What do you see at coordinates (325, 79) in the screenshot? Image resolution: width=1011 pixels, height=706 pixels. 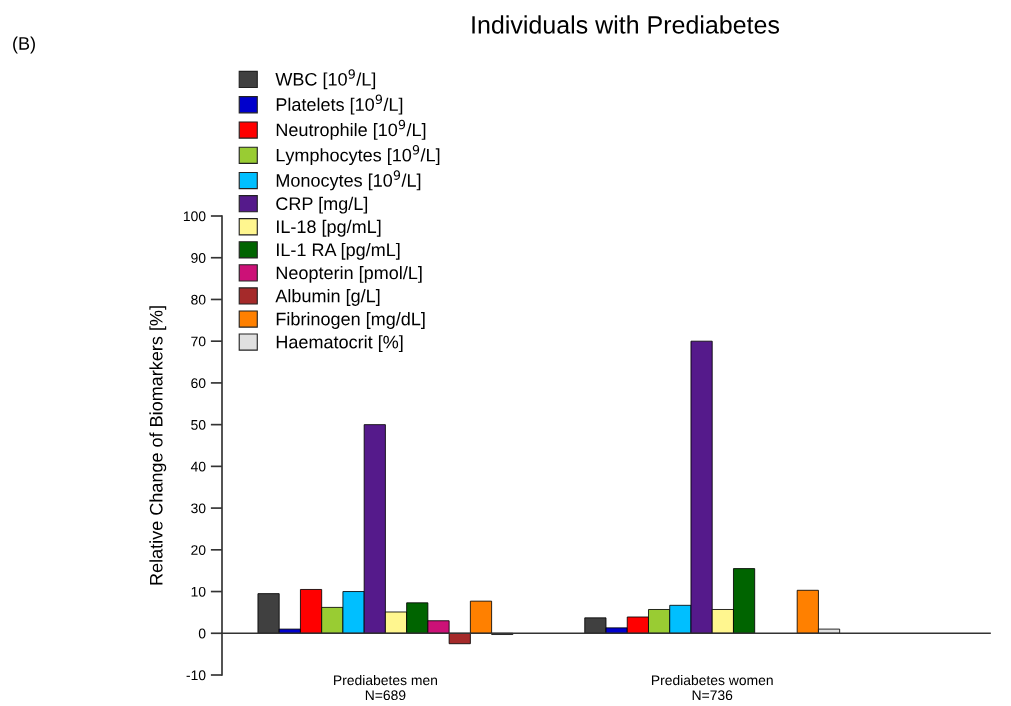 I see `legend-label: WBC [10$^{9}$/L]` at bounding box center [325, 79].